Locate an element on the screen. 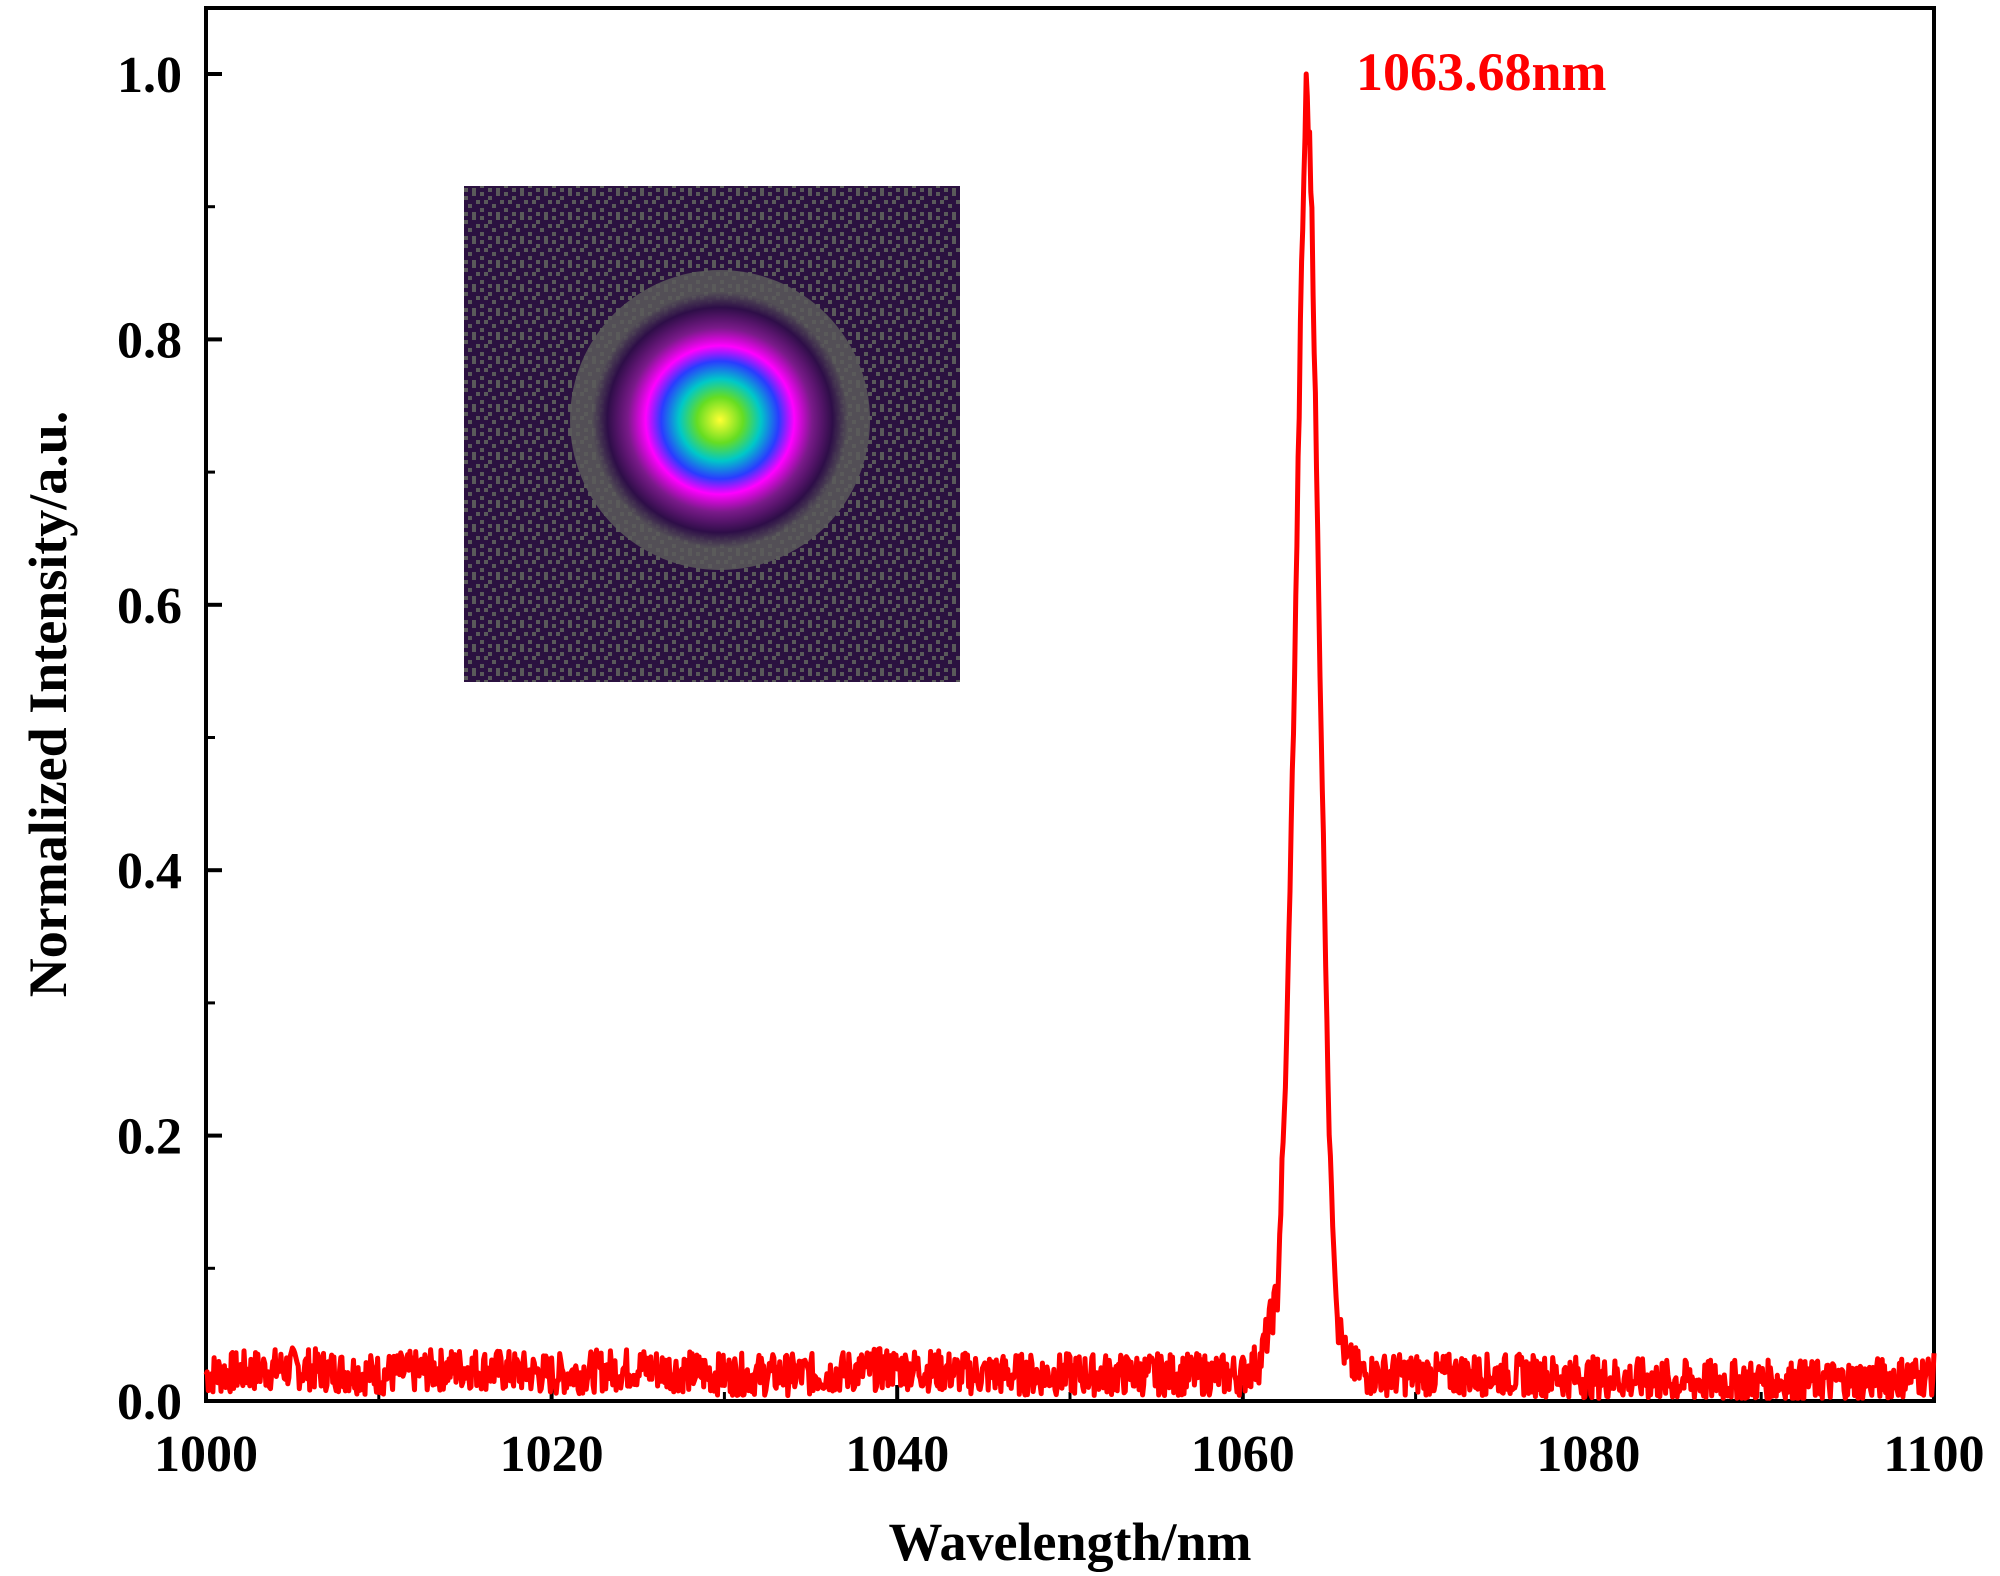 Image resolution: width=2000 pixels, height=1576 pixels. x-tick-label: 1100 is located at coordinates (1933, 1454).